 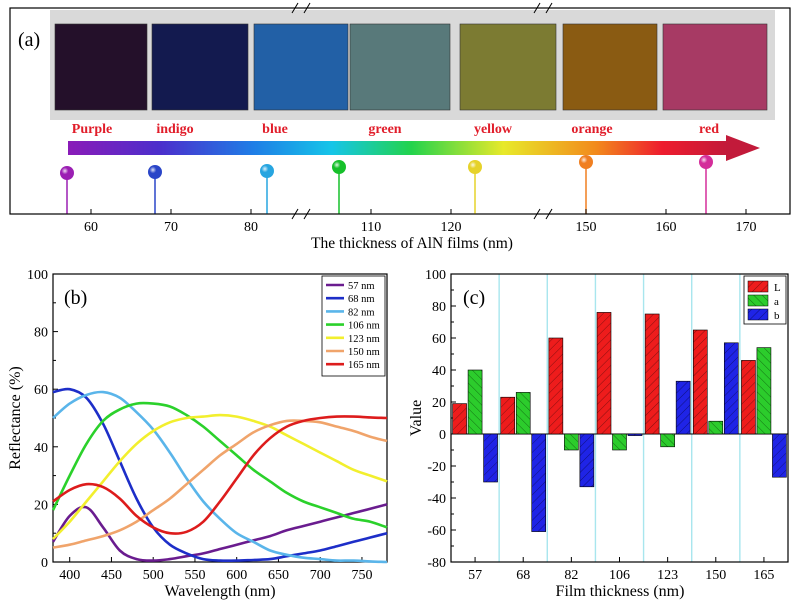 What do you see at coordinates (386, 184) in the screenshot?
I see `thickness-pins` at bounding box center [386, 184].